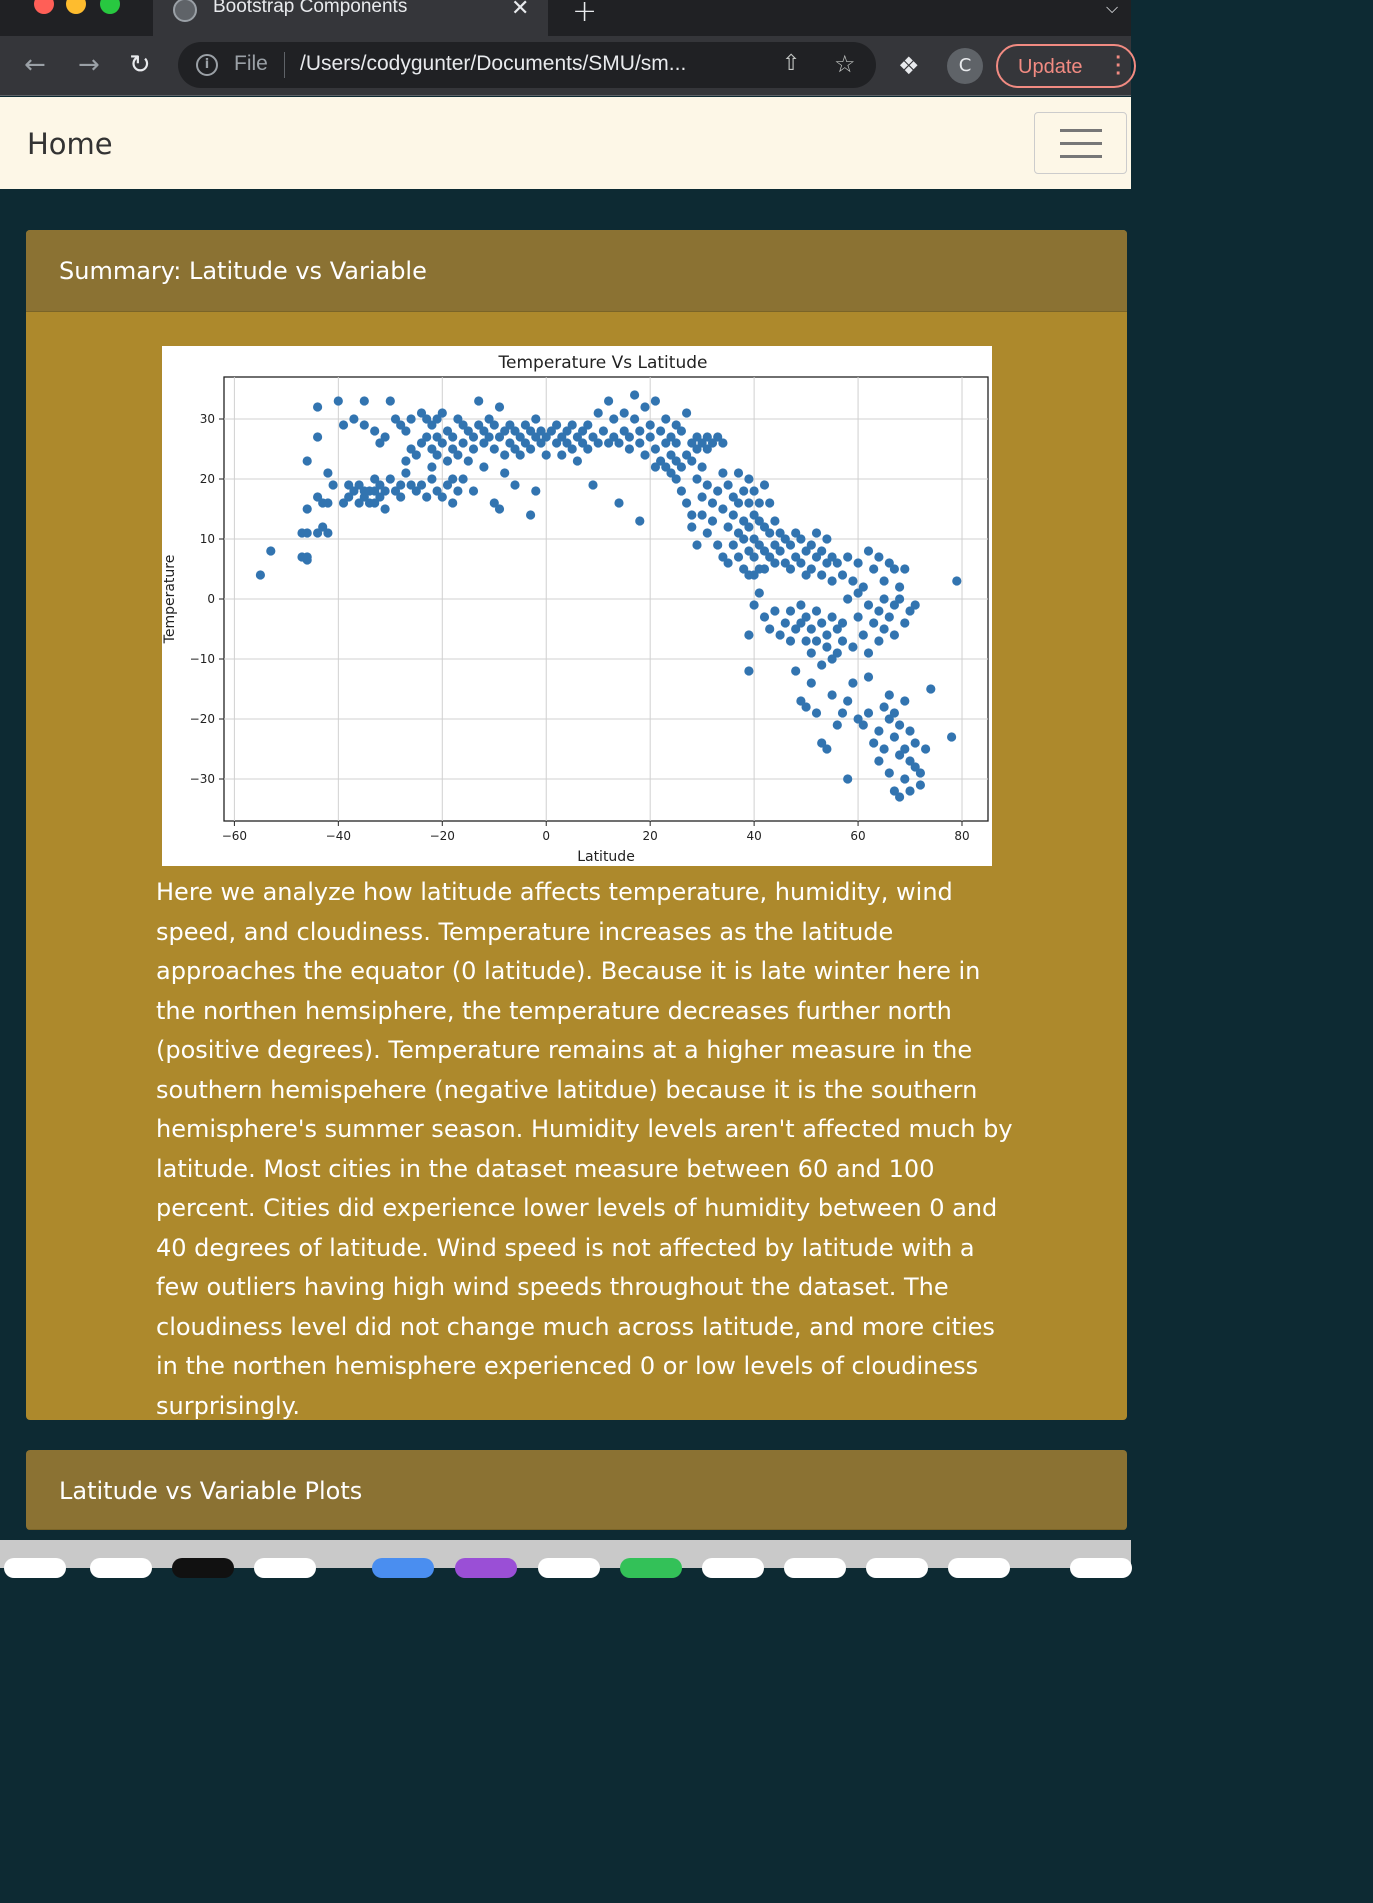  What do you see at coordinates (565, 18) in the screenshot?
I see `browser-tab-bar: Bootstrap Components ✕ + ⌵` at bounding box center [565, 18].